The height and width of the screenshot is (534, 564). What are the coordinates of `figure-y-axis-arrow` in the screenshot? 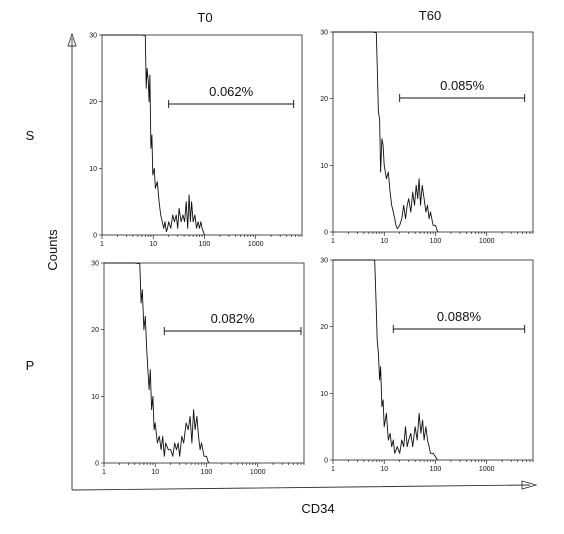 It's located at (72, 261).